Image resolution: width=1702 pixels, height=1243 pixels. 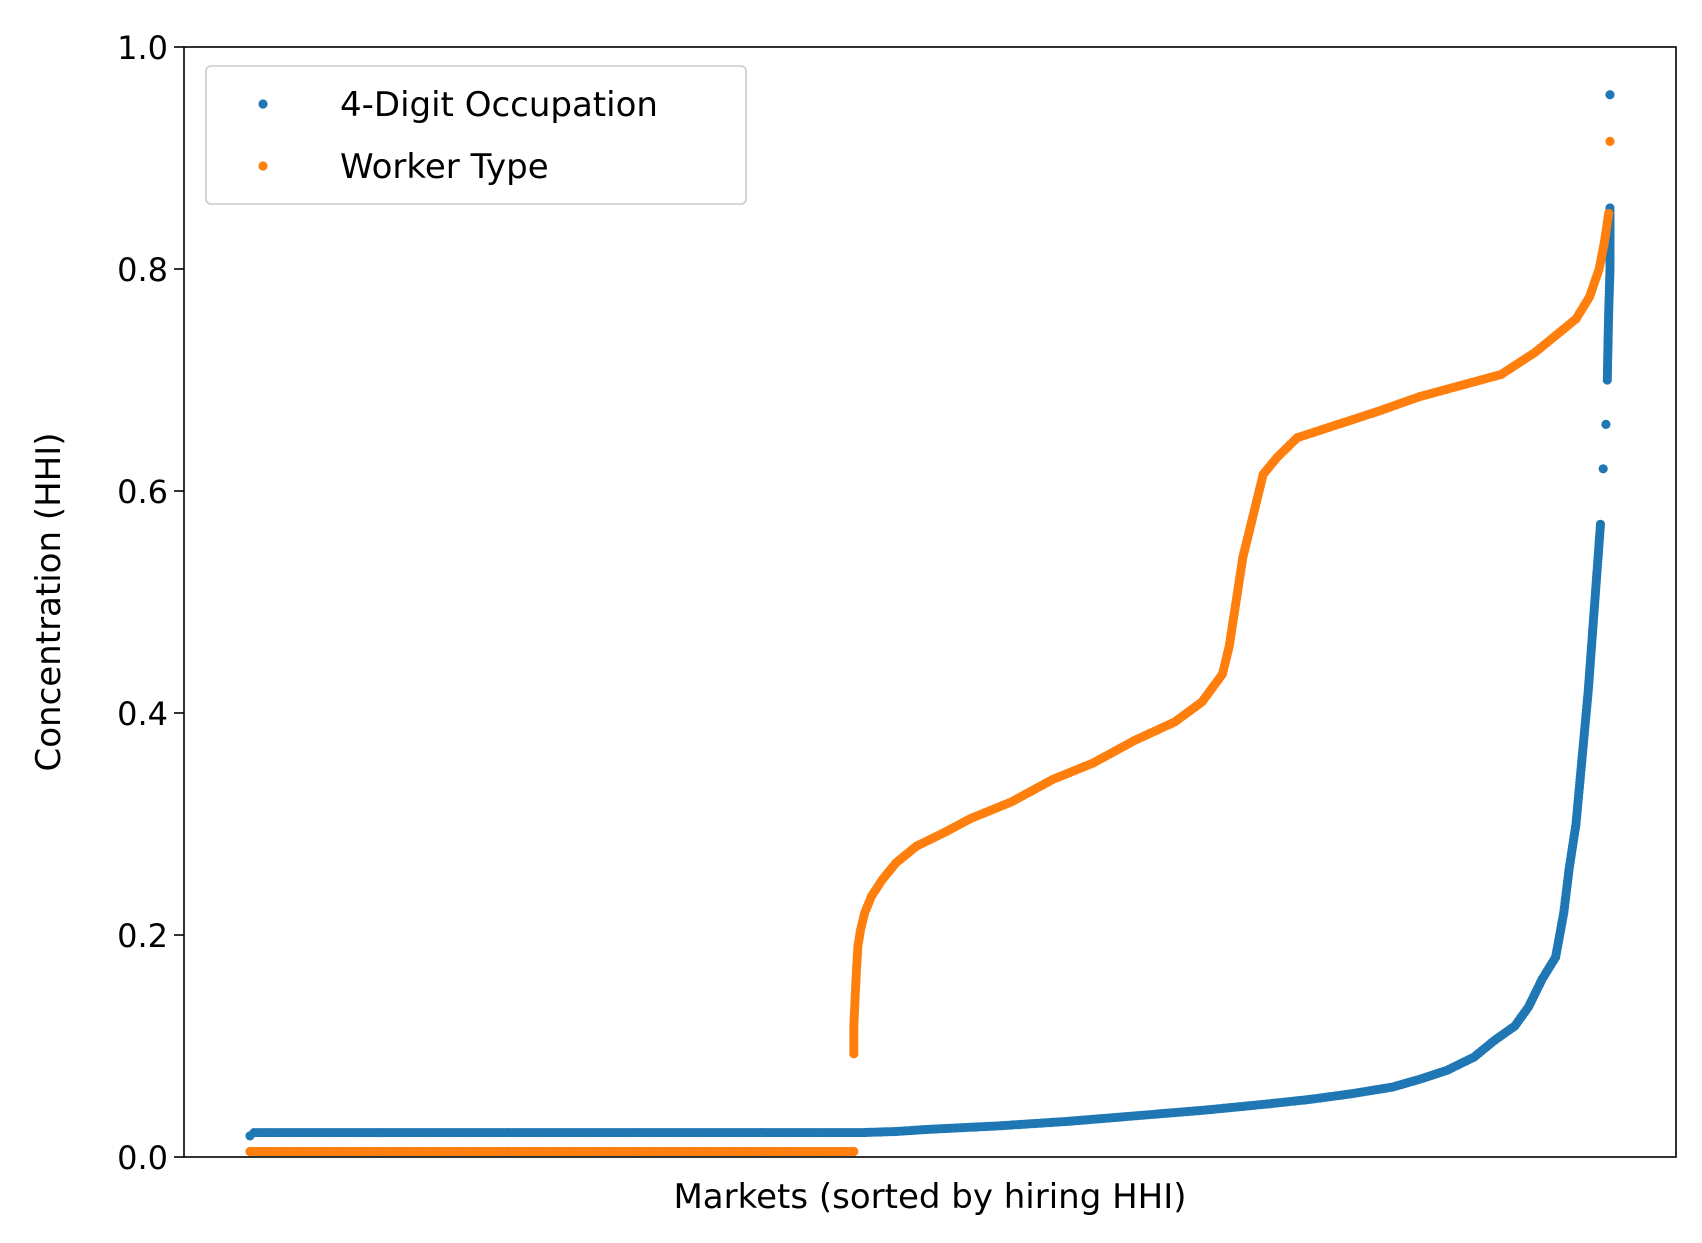 I want to click on legend-label: 4-Digit Occupation, so click(x=499, y=105).